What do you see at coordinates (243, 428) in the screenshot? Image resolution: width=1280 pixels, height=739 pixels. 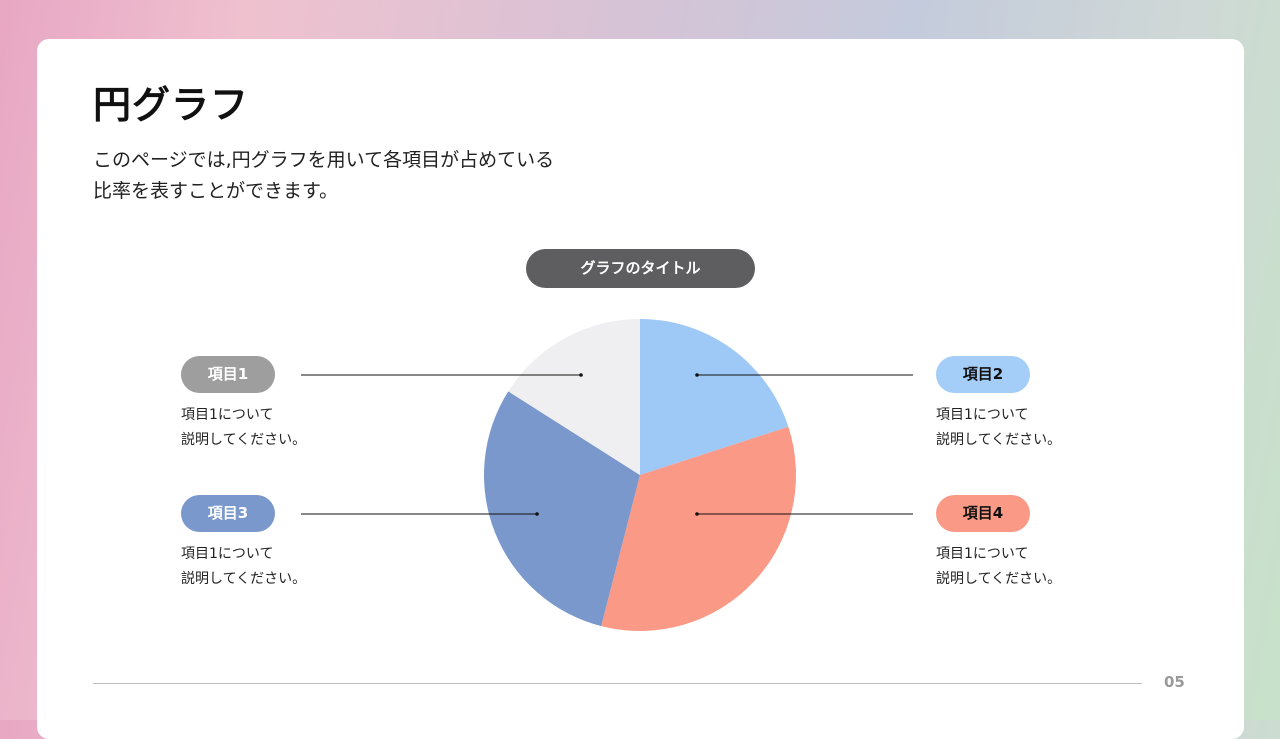 I see `item1-description: 項目1について 説明してください。` at bounding box center [243, 428].